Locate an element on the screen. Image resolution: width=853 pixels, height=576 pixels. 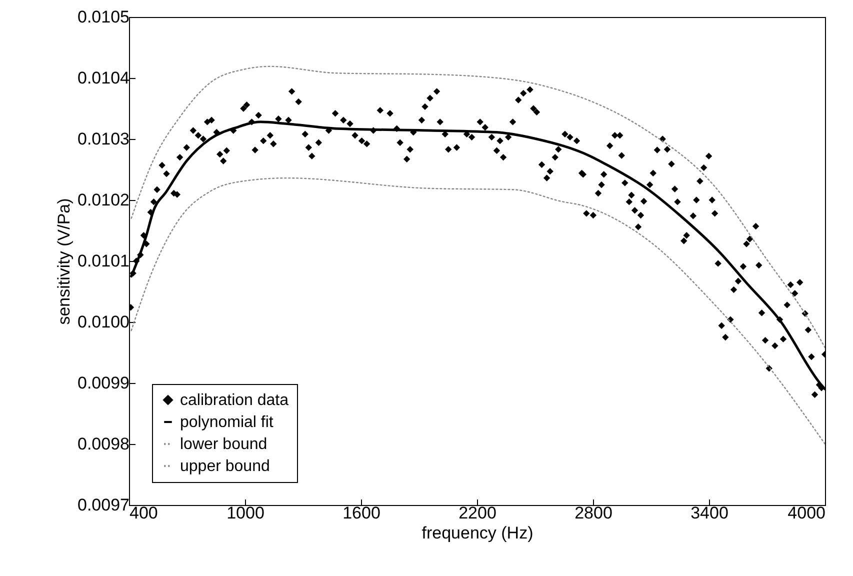
y-tick-label: 0.0105 is located at coordinates (104, 17).